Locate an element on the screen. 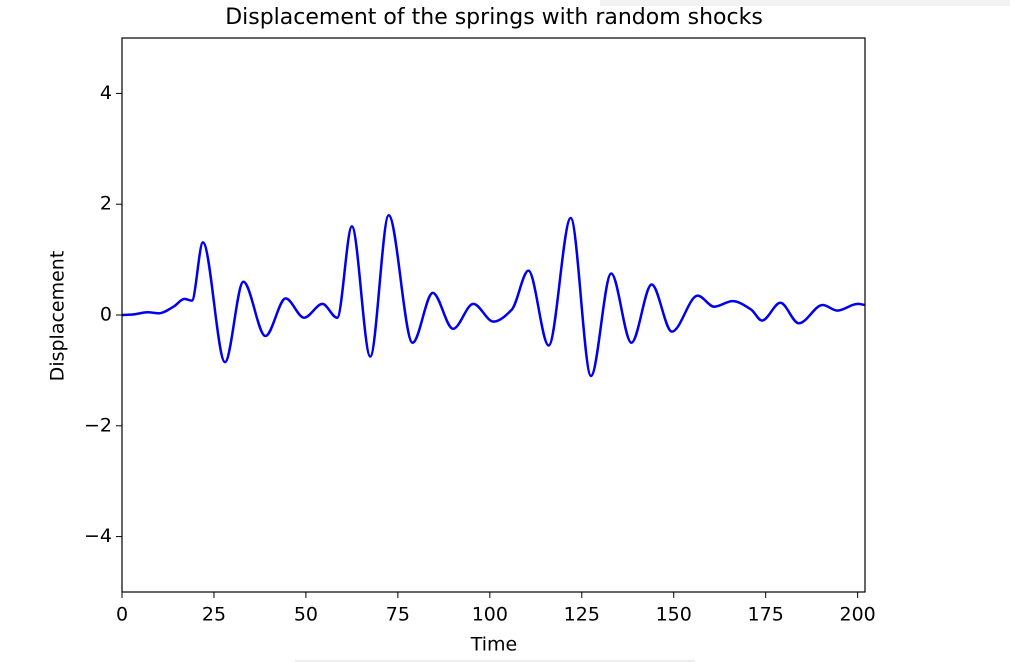  x-tick-label: 100 is located at coordinates (490, 615).